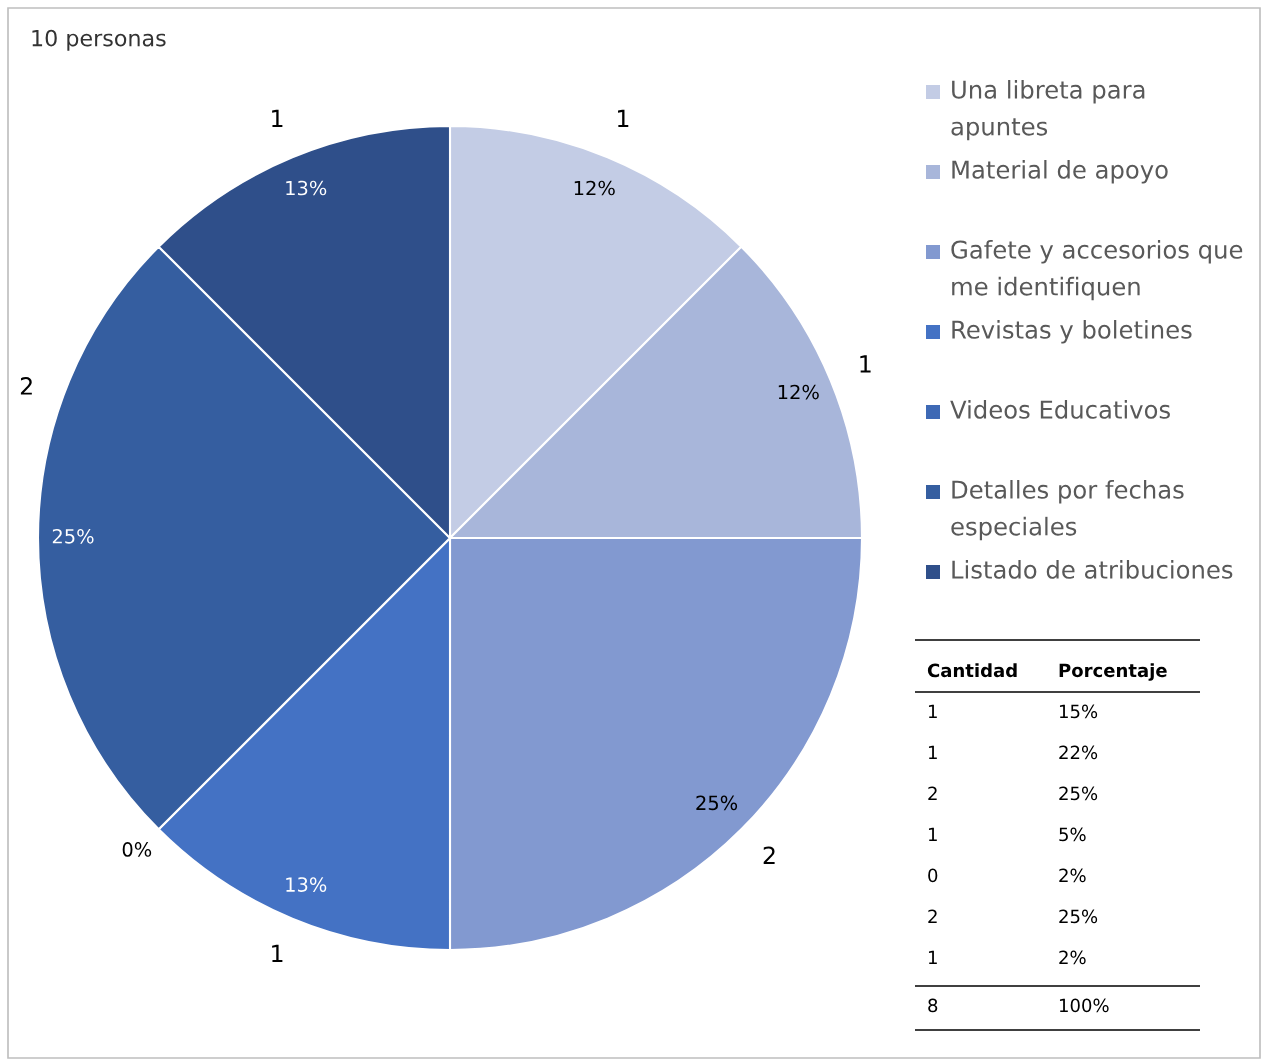 The image size is (1262, 1062). I want to click on text: 100%, so click(1084, 1005).